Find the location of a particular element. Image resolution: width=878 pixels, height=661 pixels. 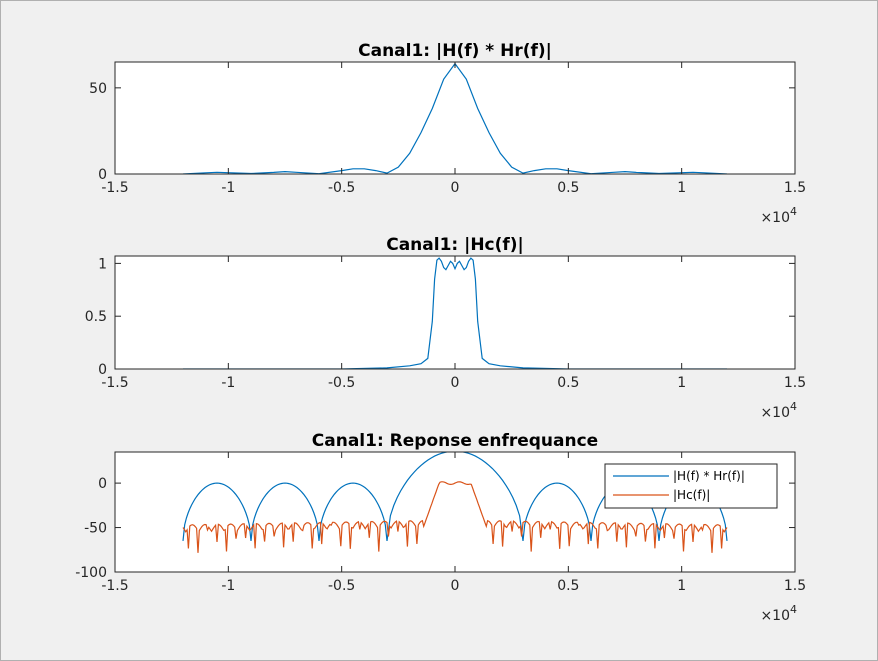

y-tick-label: -50 is located at coordinates (95, 529).